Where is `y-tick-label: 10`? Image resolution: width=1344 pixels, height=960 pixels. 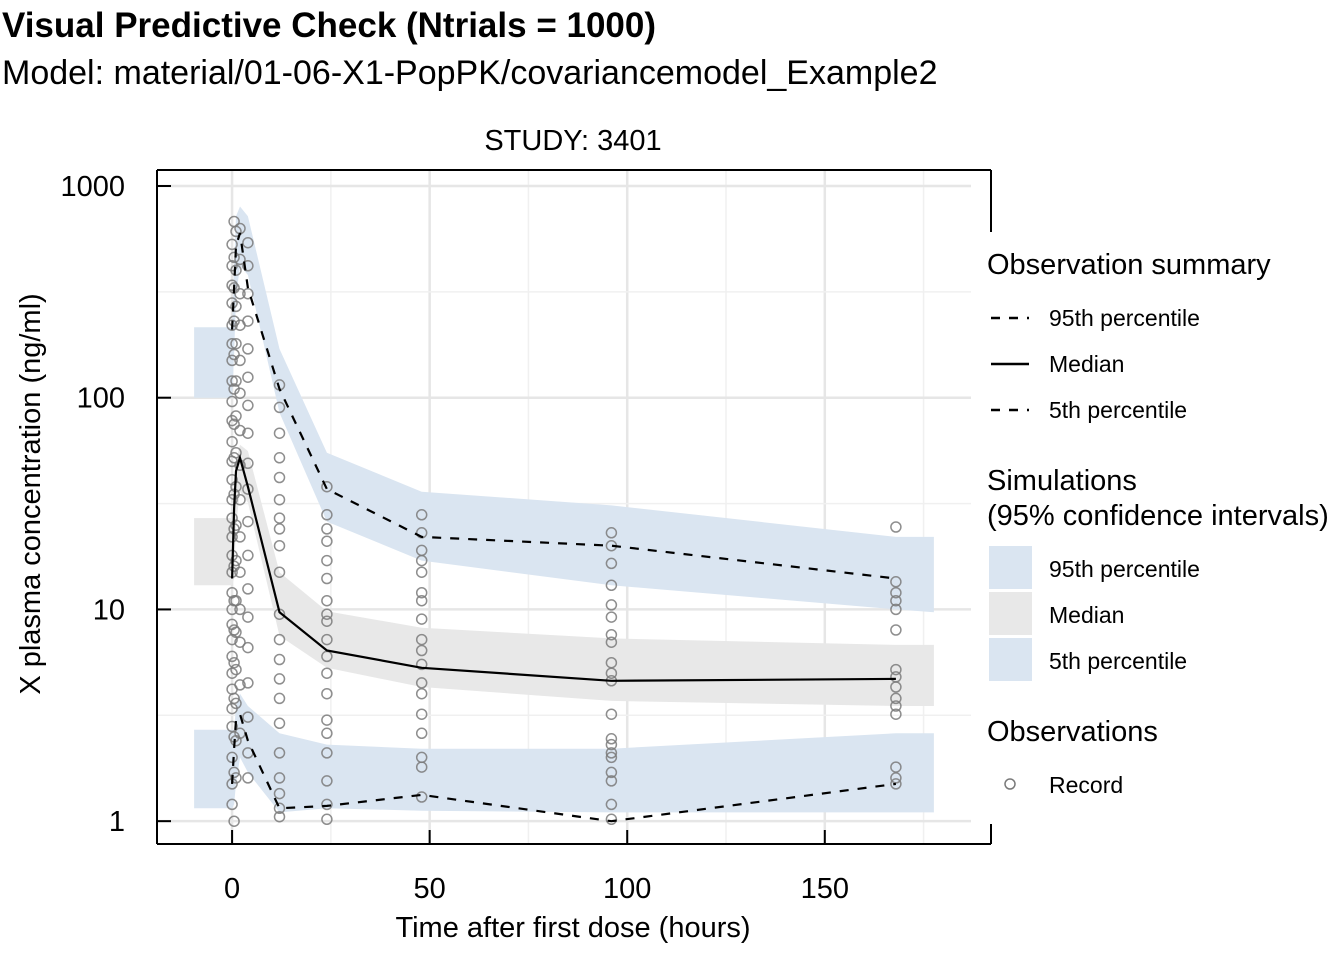 y-tick-label: 10 is located at coordinates (109, 610).